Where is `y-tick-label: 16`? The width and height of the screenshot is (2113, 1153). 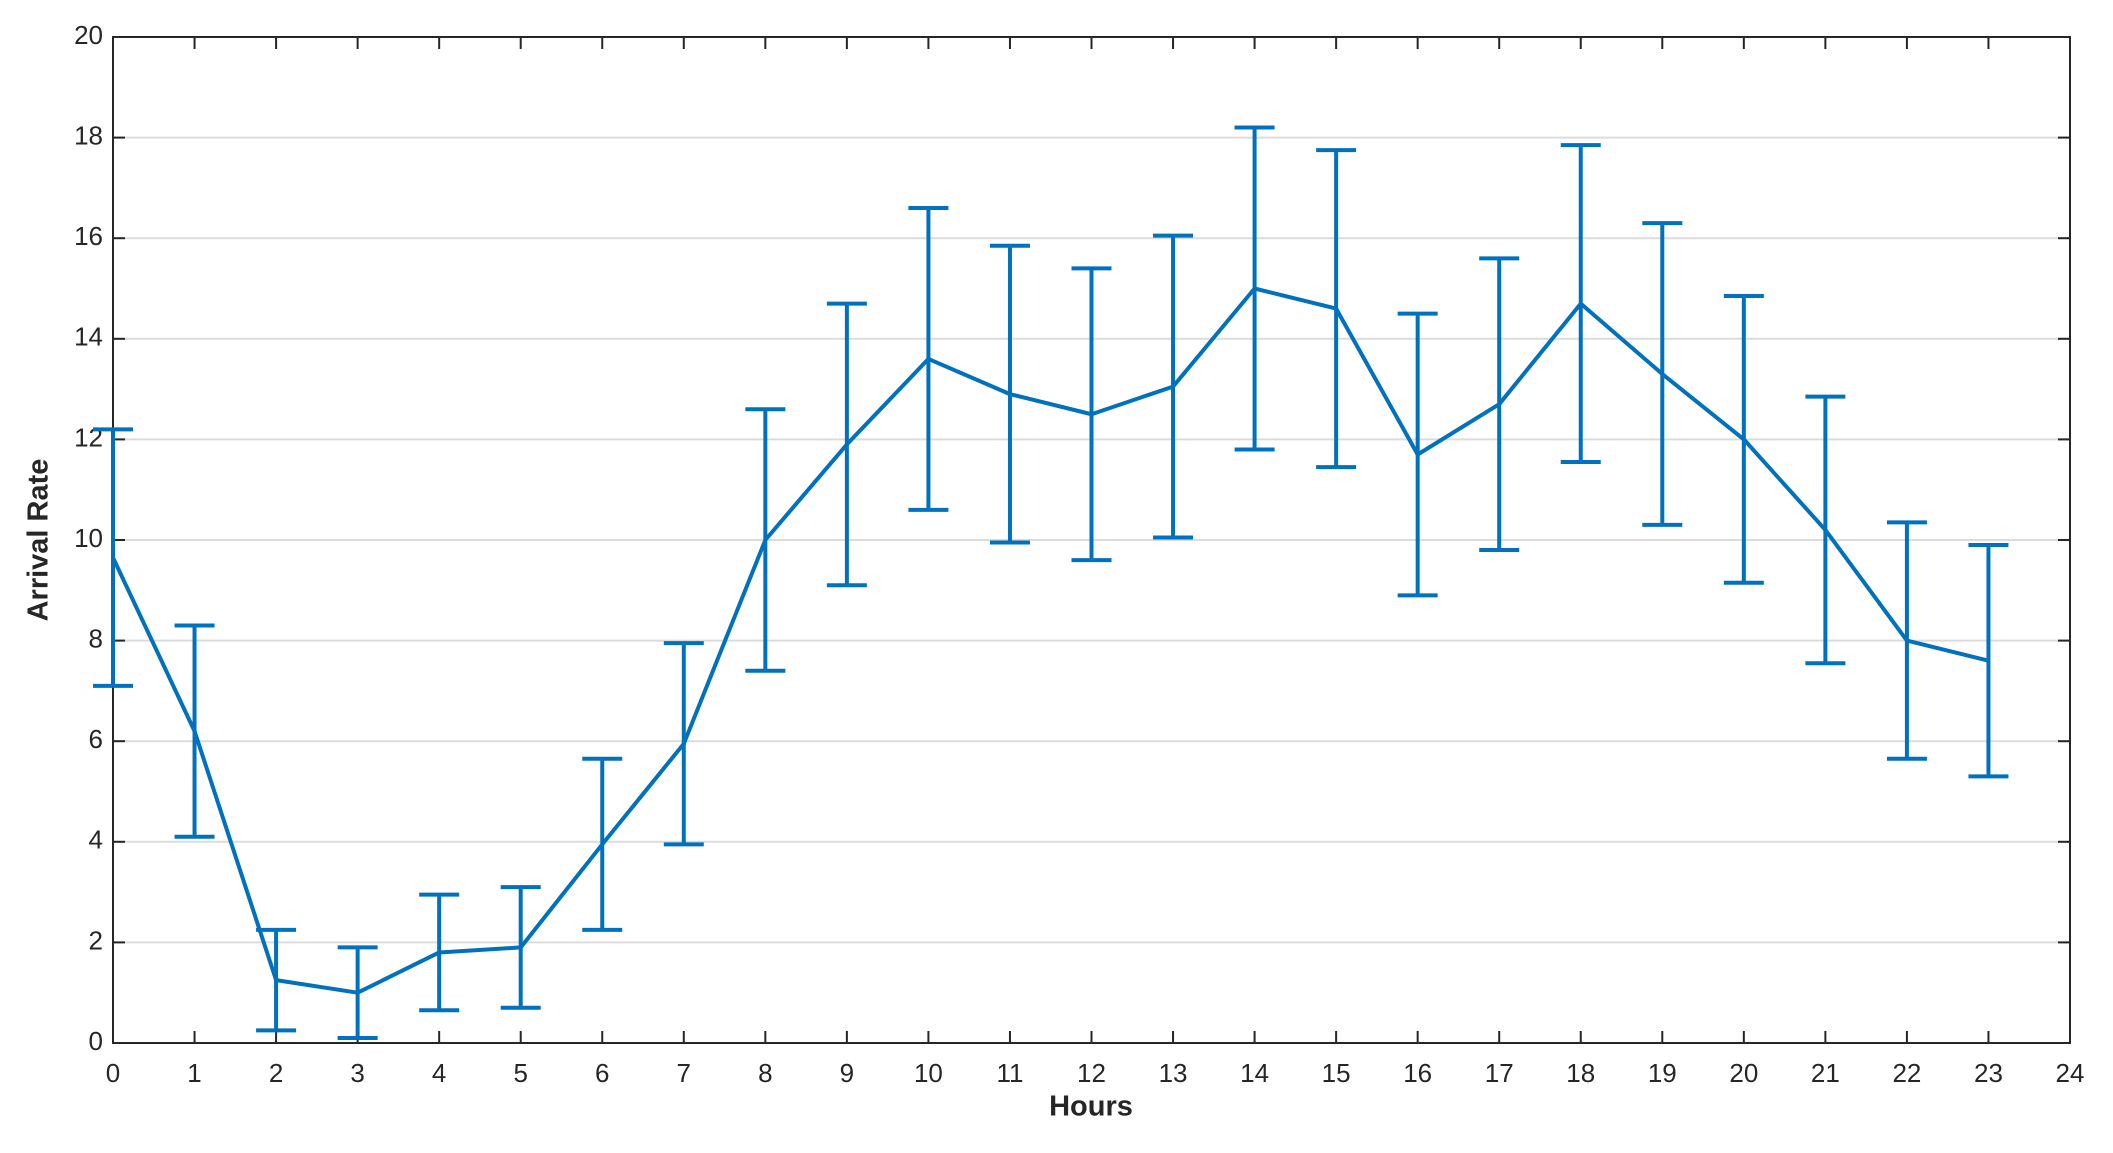
y-tick-label: 16 is located at coordinates (88, 236).